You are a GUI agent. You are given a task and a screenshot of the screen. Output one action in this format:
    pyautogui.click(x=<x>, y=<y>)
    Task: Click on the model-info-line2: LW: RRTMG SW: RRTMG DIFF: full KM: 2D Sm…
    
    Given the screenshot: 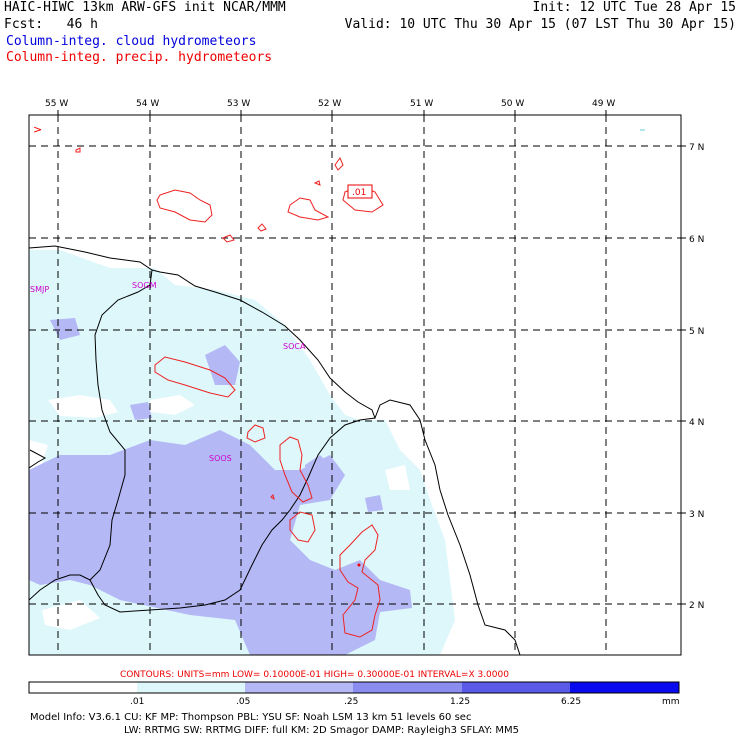 What is the action you would take?
    pyautogui.click(x=322, y=730)
    